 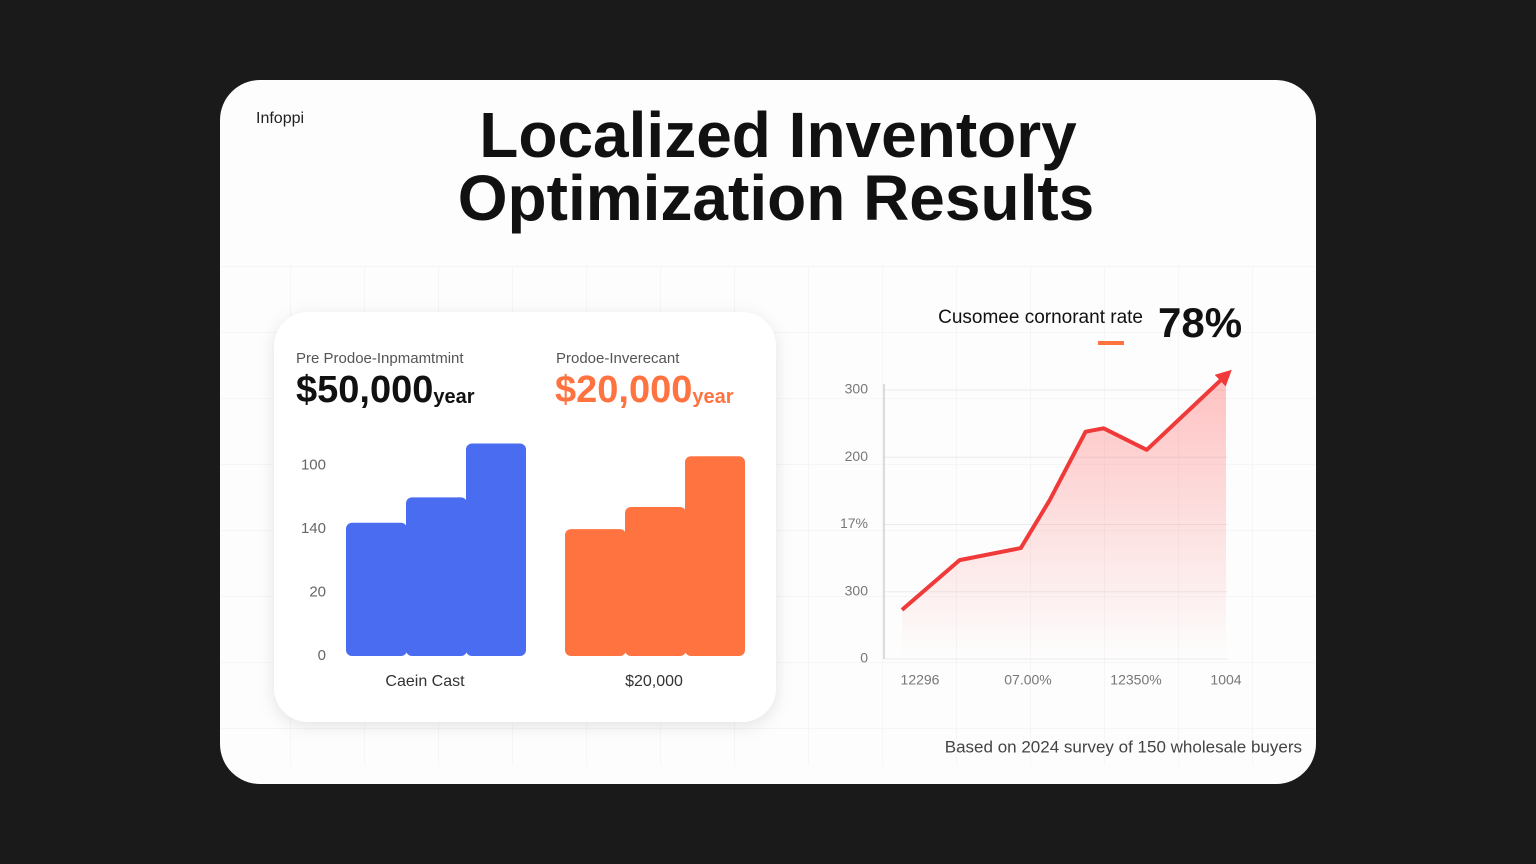 What do you see at coordinates (380, 358) in the screenshot?
I see `card-label: Pre Prodoe-Inpmamtmint` at bounding box center [380, 358].